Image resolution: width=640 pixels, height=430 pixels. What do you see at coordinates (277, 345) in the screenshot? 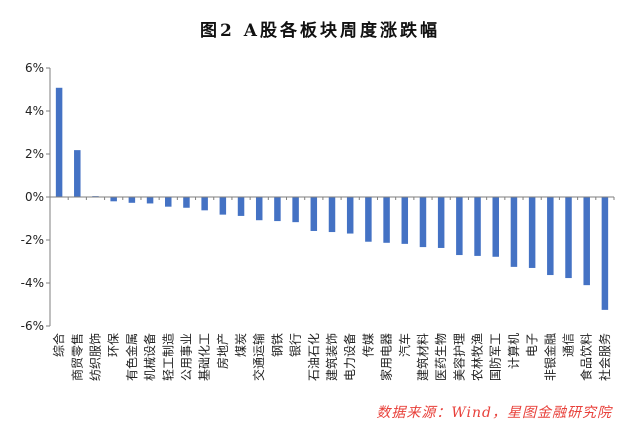
I see `x-tick-label: 钢铁` at bounding box center [277, 345].